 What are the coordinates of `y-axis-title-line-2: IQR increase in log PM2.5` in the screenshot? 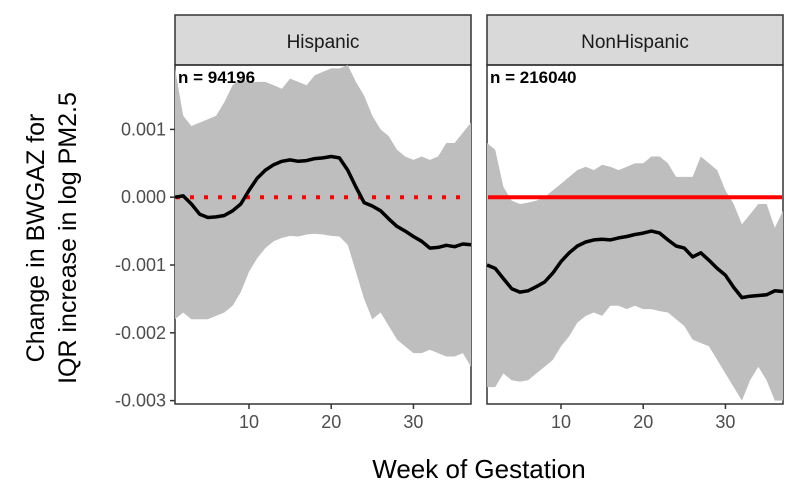 It's located at (68, 238).